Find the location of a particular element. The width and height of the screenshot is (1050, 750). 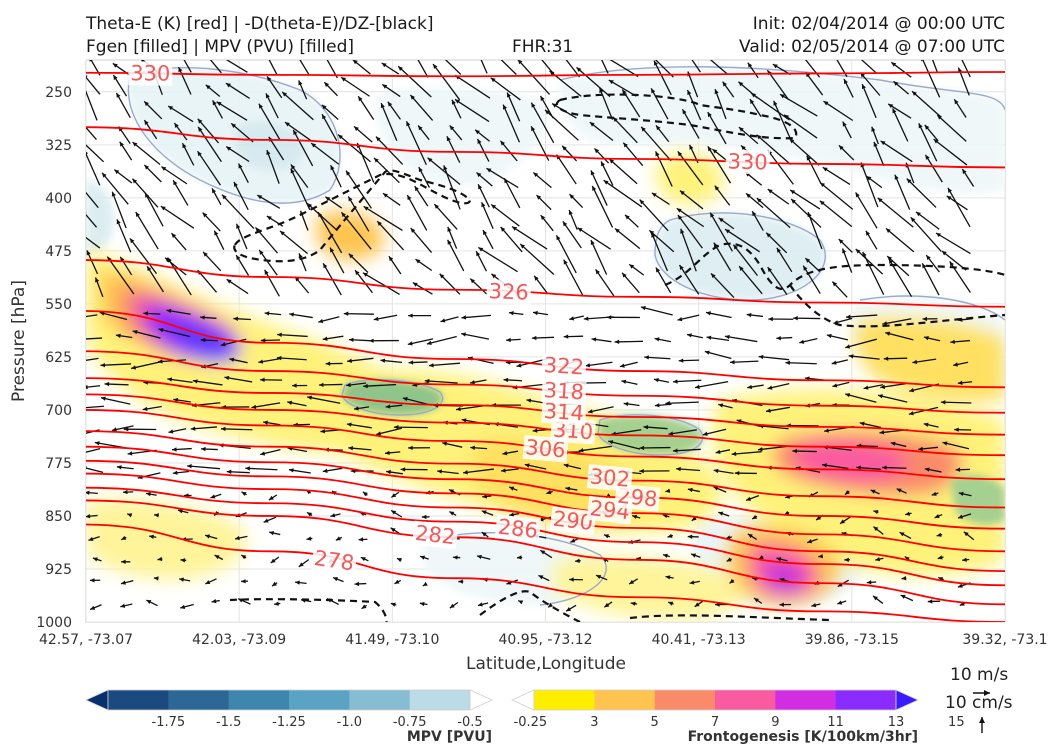

theta-e-label-278: 278 is located at coordinates (334, 561).